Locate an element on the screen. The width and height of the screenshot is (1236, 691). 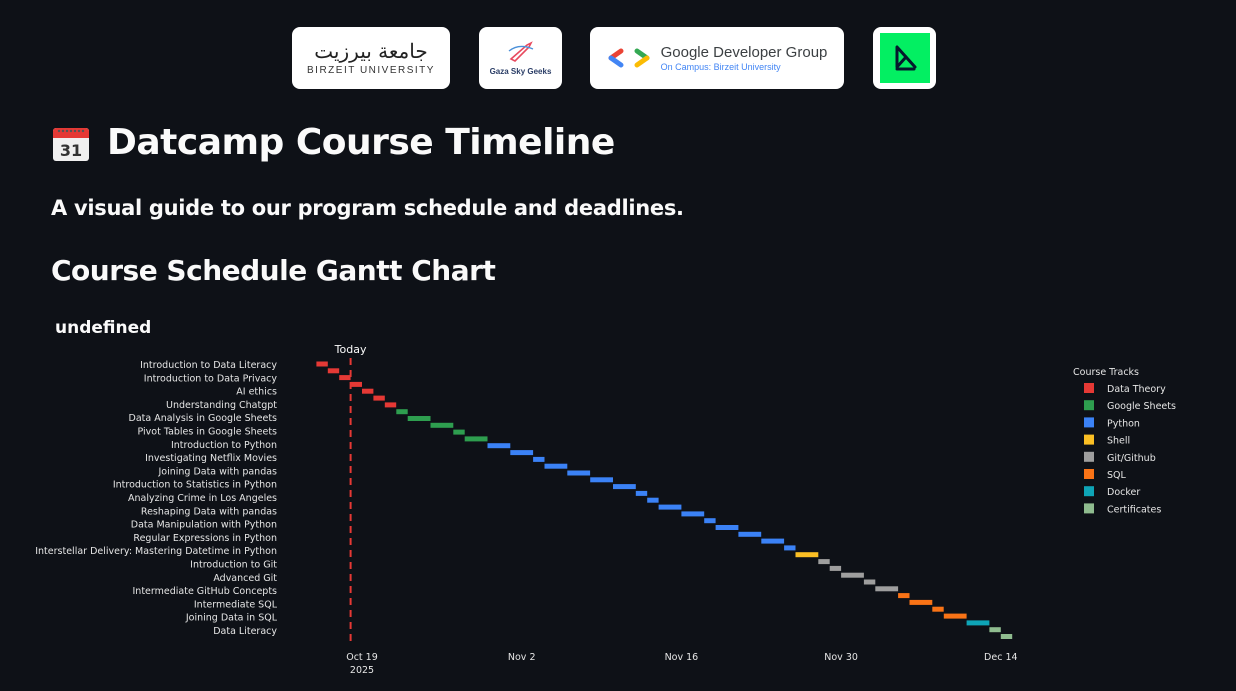
y-axis-label: Analyzing Crime in Los Angeles is located at coordinates (202, 498).